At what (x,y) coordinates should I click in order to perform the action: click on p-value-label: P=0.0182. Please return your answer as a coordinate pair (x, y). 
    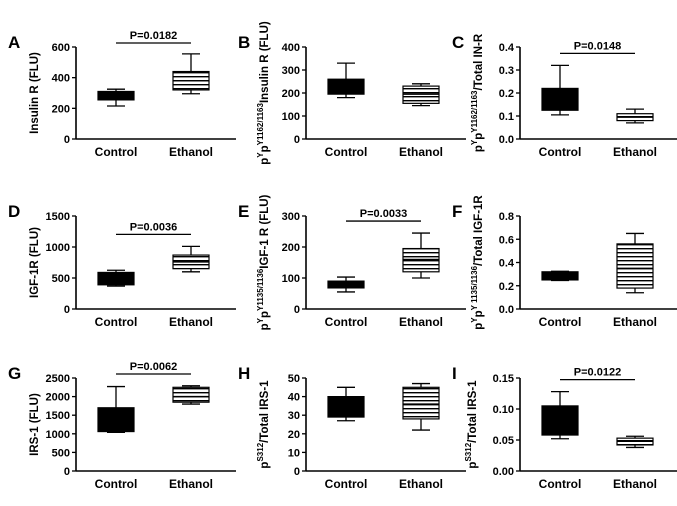
    Looking at the image, I should click on (153, 36).